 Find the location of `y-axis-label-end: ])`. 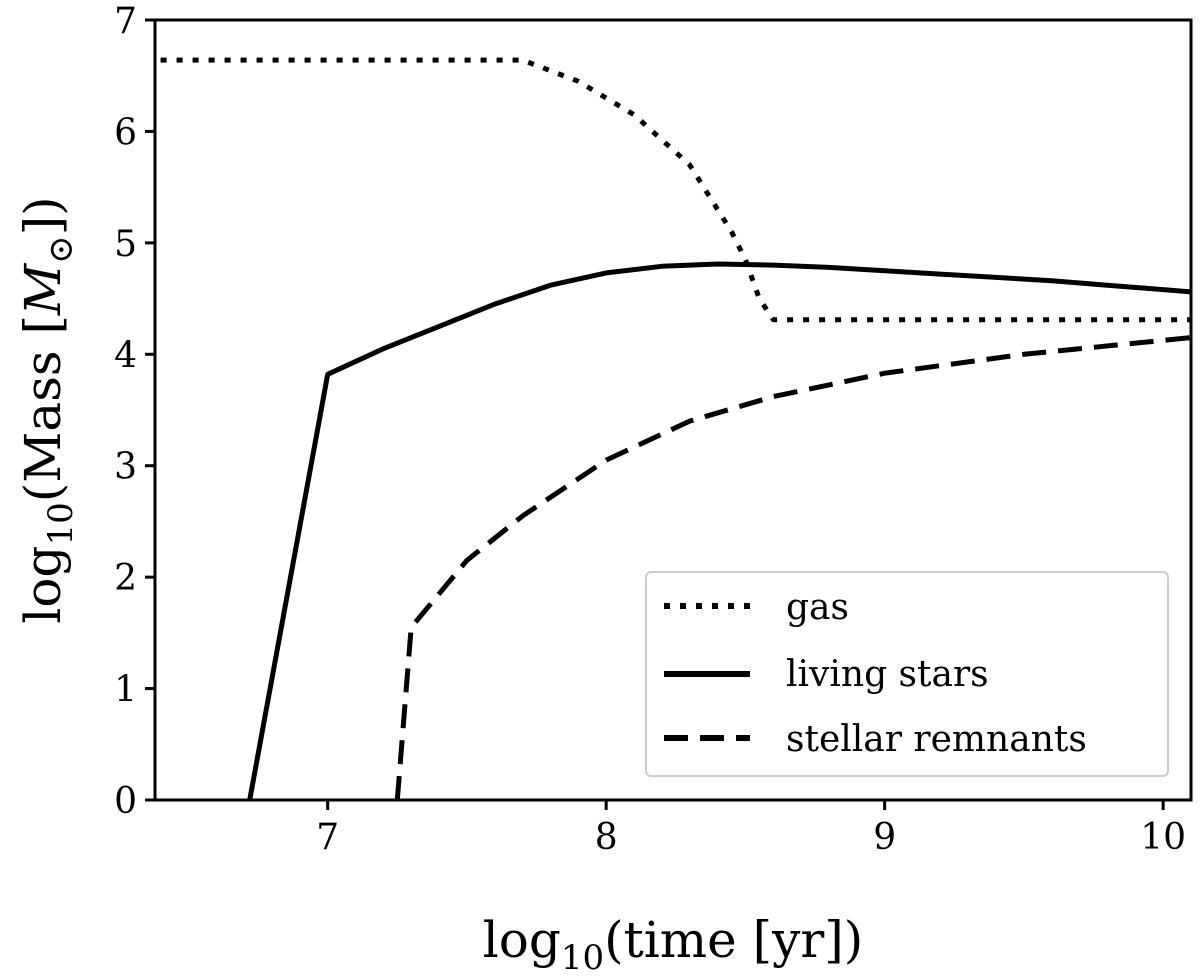

y-axis-label-end: ]) is located at coordinates (43, 215).